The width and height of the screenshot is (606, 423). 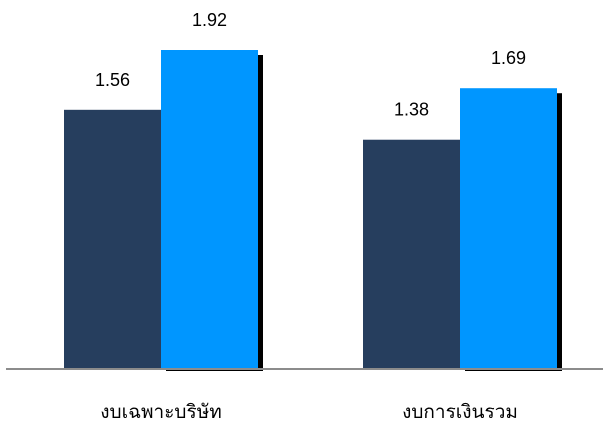 I want to click on data-label-0-1: 1.92, so click(x=209, y=20).